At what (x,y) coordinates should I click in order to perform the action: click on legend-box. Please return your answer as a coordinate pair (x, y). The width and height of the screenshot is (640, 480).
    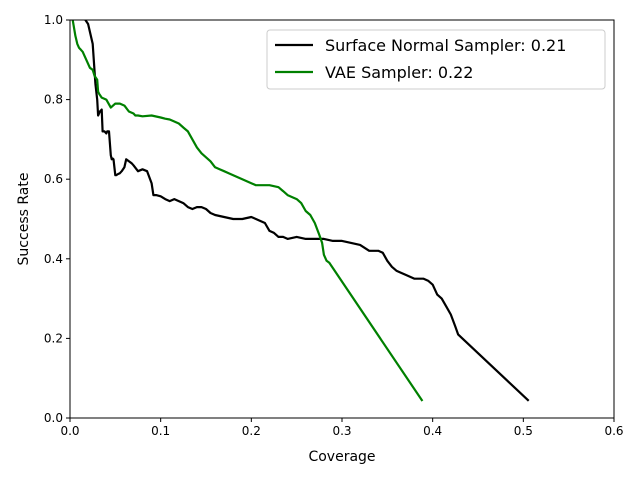
    Looking at the image, I should click on (436, 59).